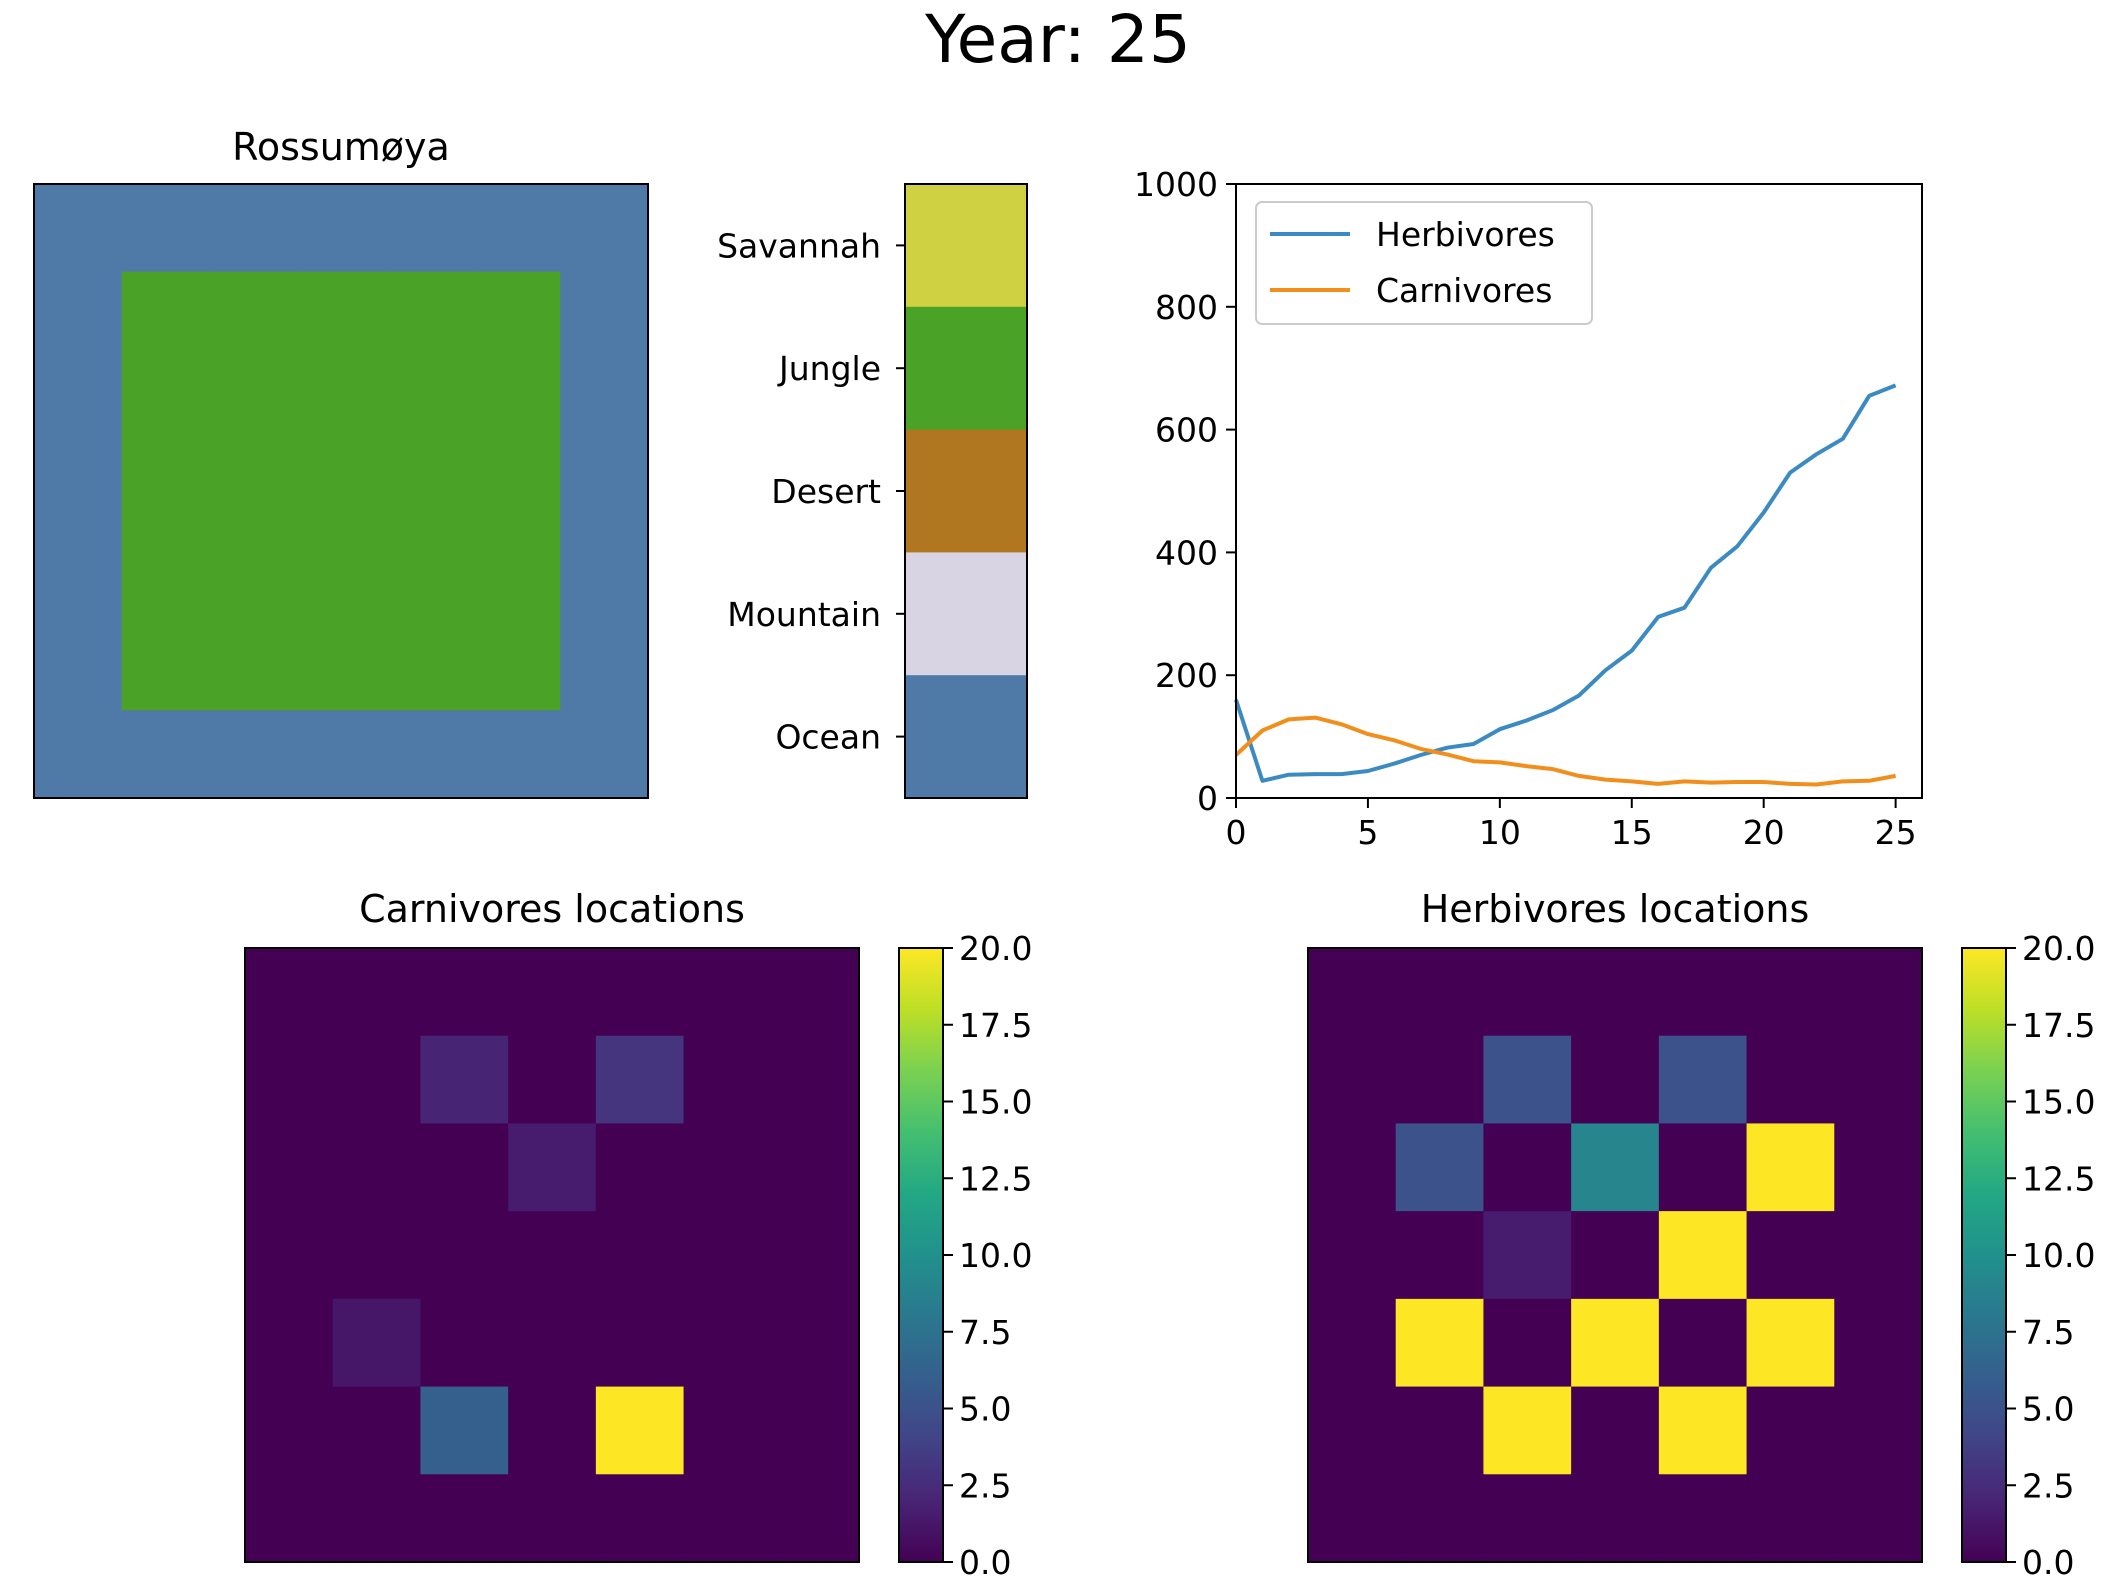 The width and height of the screenshot is (2116, 1596). I want to click on colorbar-tick-label: 0.0, so click(985, 1562).